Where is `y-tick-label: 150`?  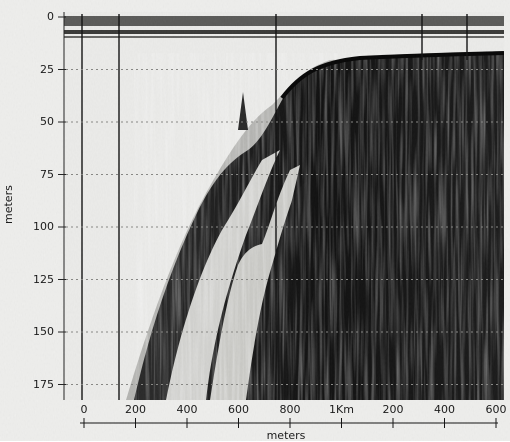 y-tick-label: 150 is located at coordinates (43, 331).